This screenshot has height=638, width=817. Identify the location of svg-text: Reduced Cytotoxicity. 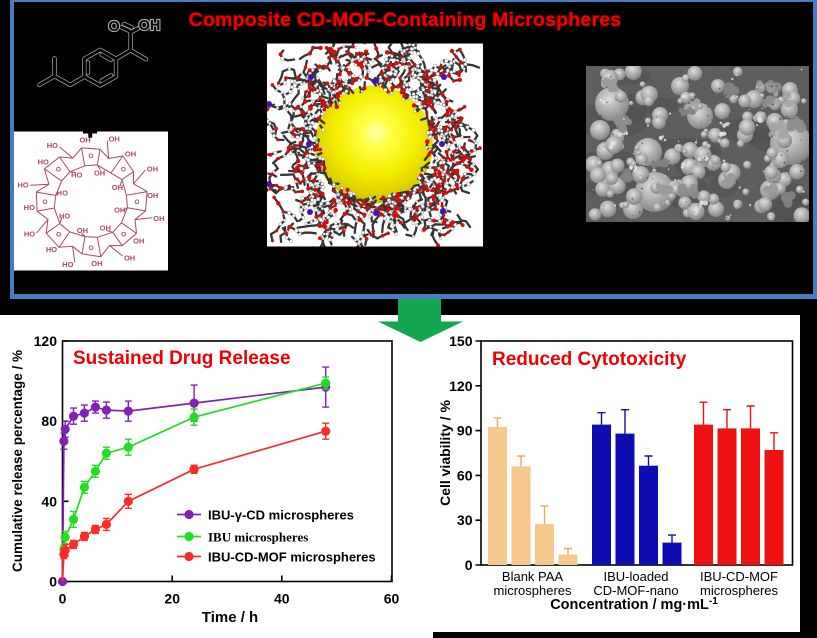
(589, 359).